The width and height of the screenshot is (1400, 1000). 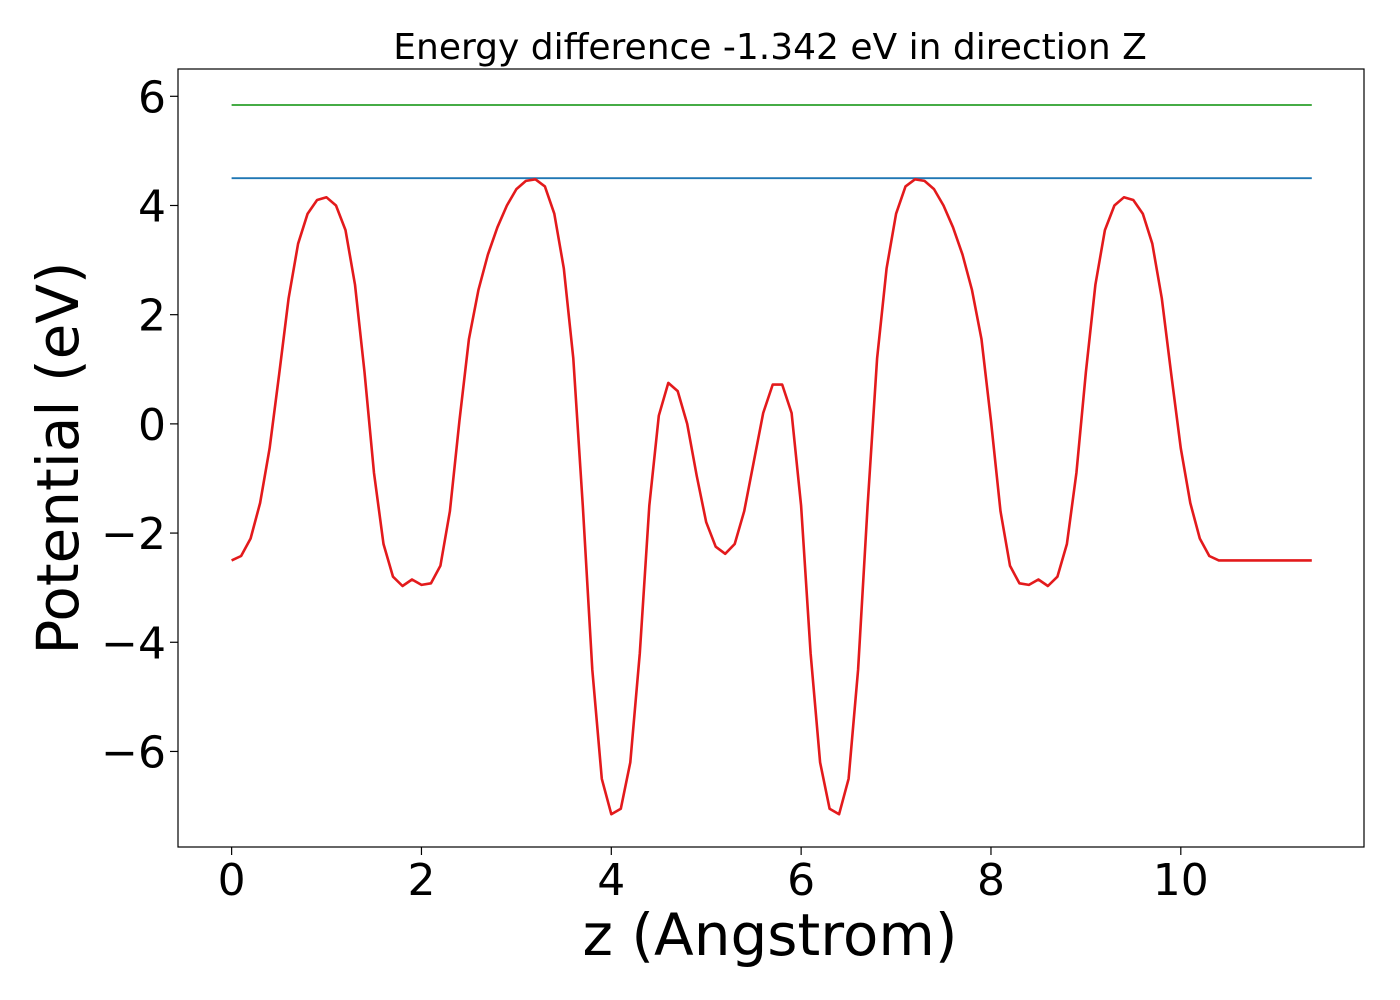 I want to click on y-tick-label: −4, so click(x=133, y=643).